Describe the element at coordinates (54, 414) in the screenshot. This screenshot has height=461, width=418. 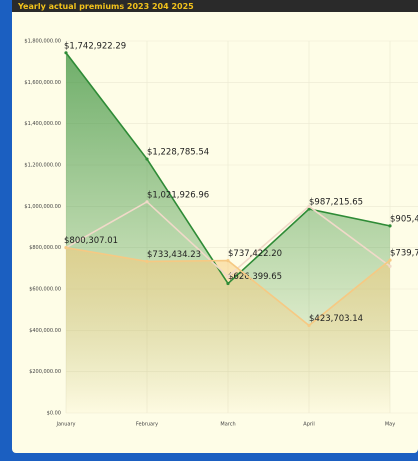
I see `y-tick-label: $0.00` at that location.